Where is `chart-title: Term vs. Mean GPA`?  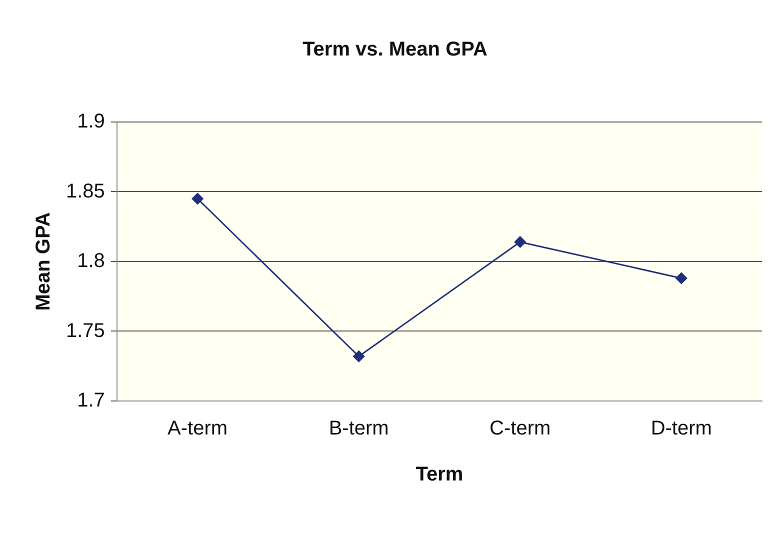
chart-title: Term vs. Mean GPA is located at coordinates (395, 49).